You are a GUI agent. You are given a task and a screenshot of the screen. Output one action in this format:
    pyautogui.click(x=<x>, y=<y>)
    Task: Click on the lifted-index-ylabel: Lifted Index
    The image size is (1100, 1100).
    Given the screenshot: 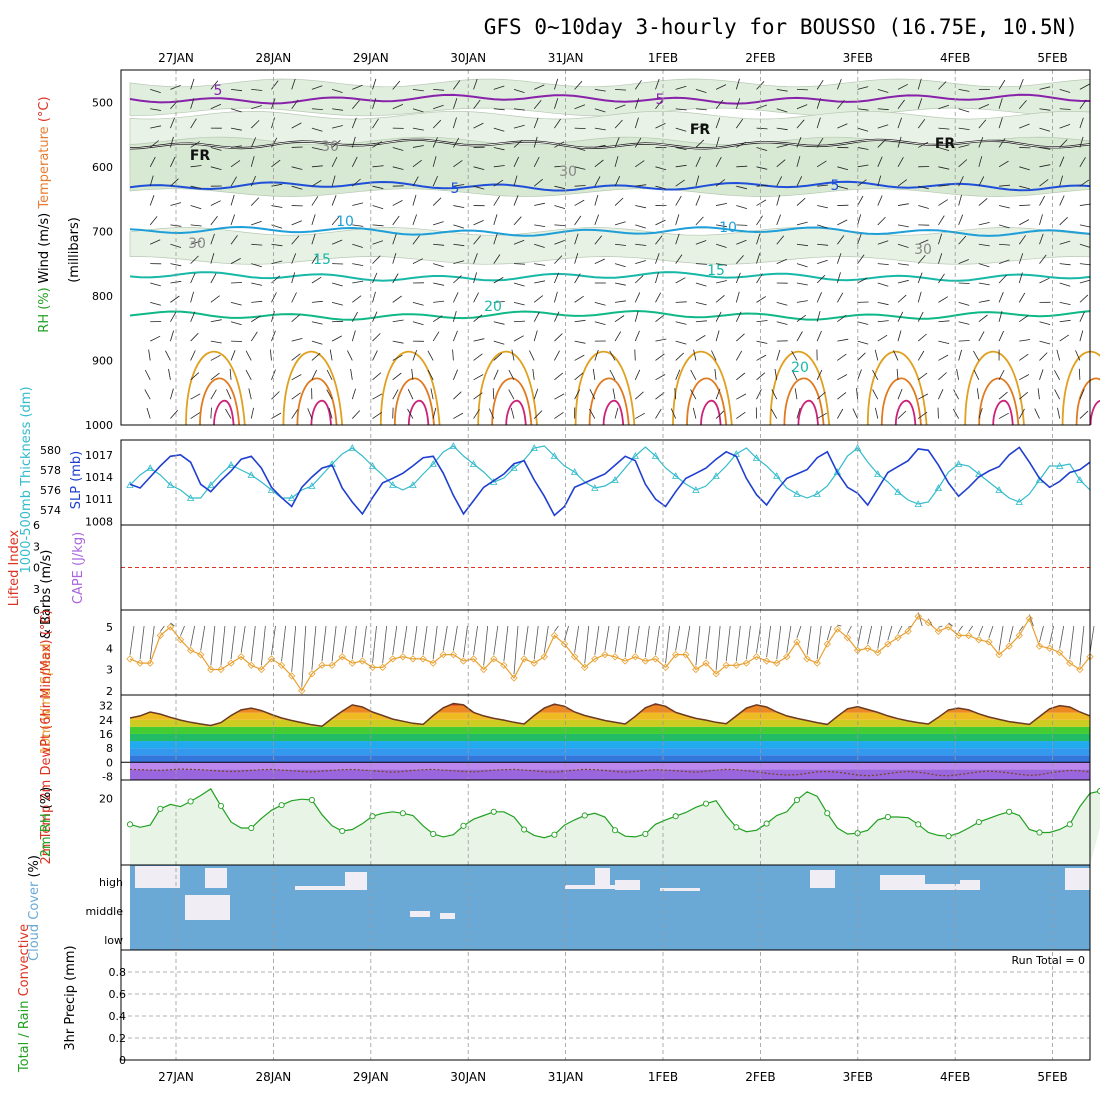 What is the action you would take?
    pyautogui.click(x=14, y=567)
    